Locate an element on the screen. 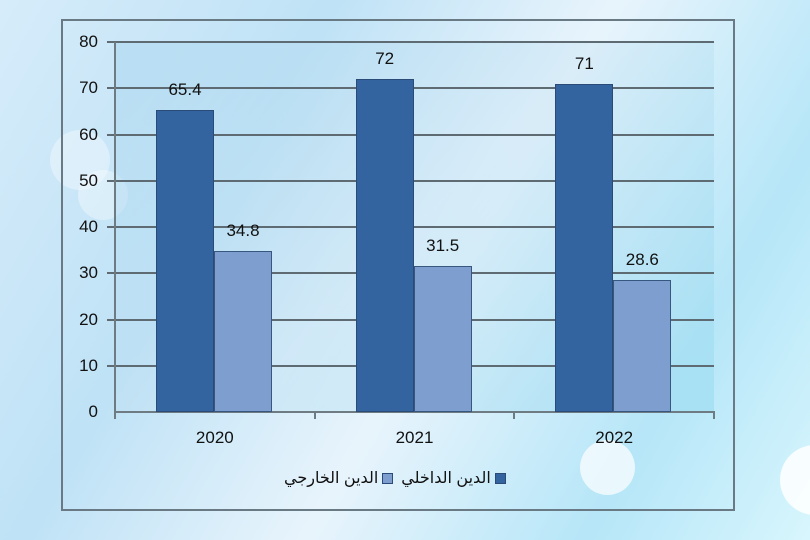 This screenshot has width=810, height=540. x-tick-label: 2020 is located at coordinates (214, 437).